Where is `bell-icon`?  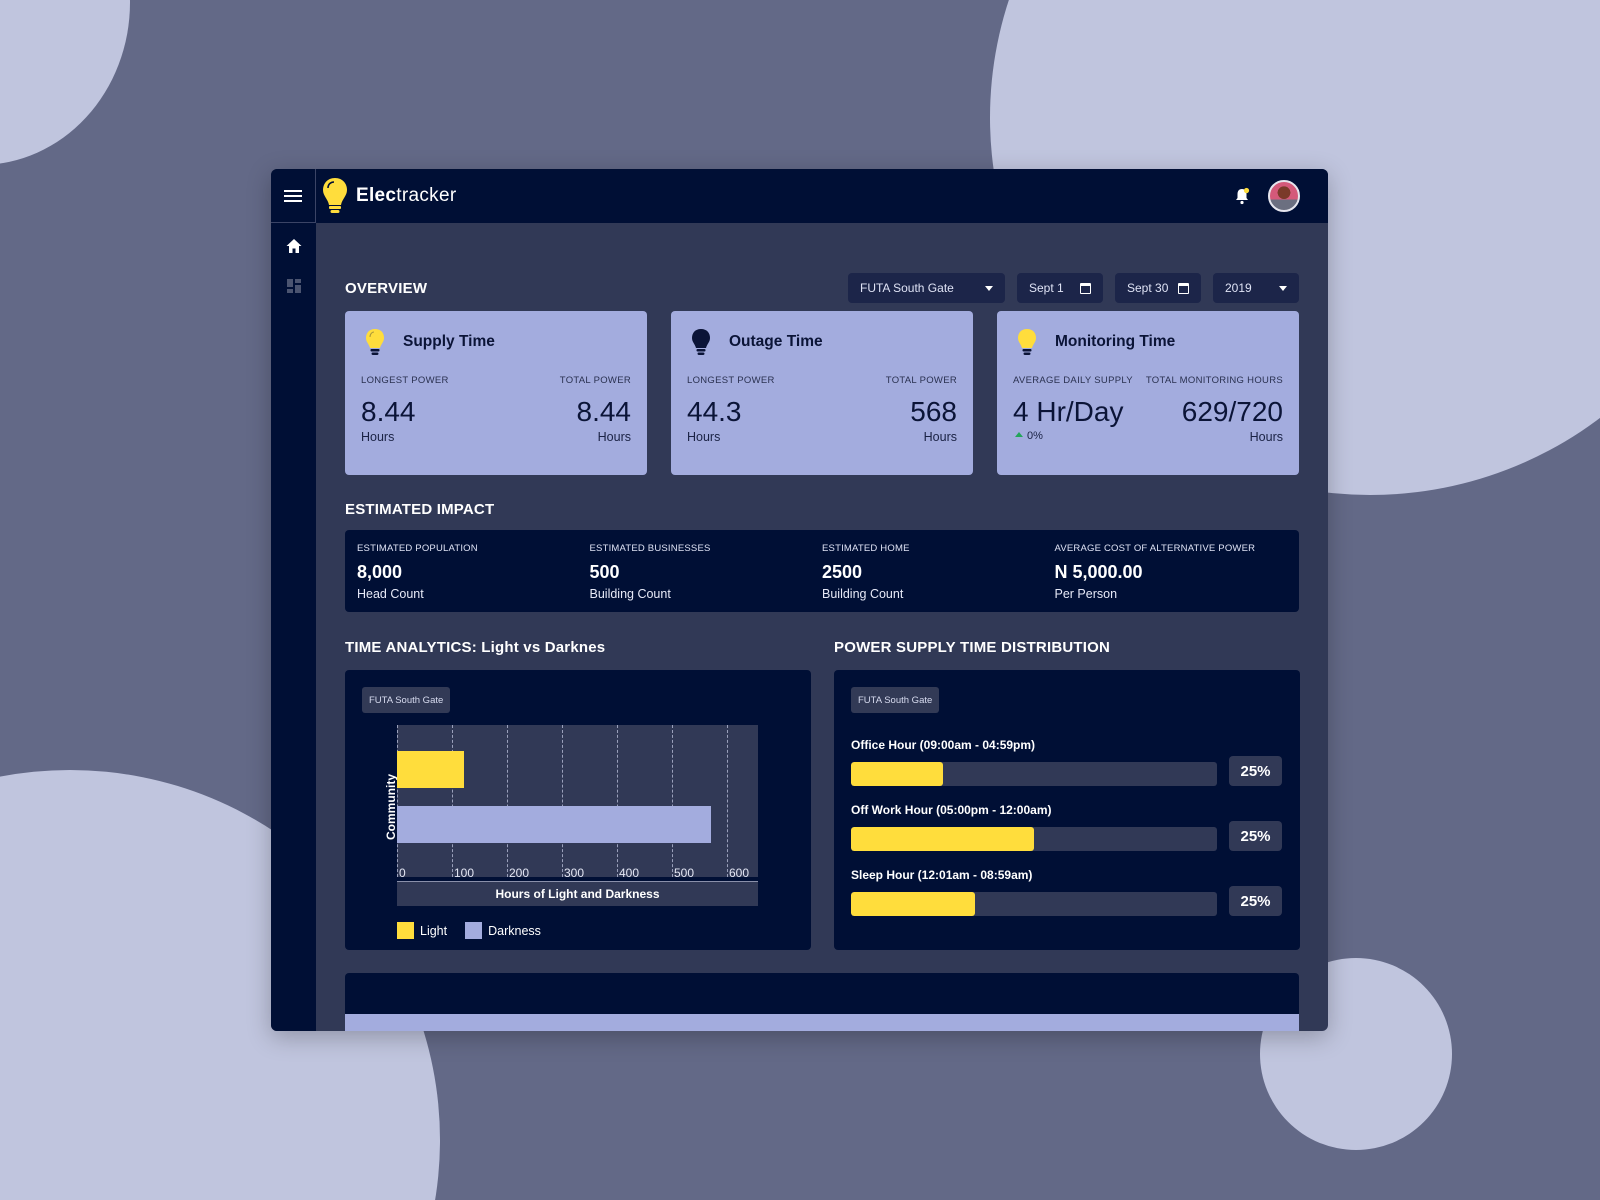 bell-icon is located at coordinates (1242, 196).